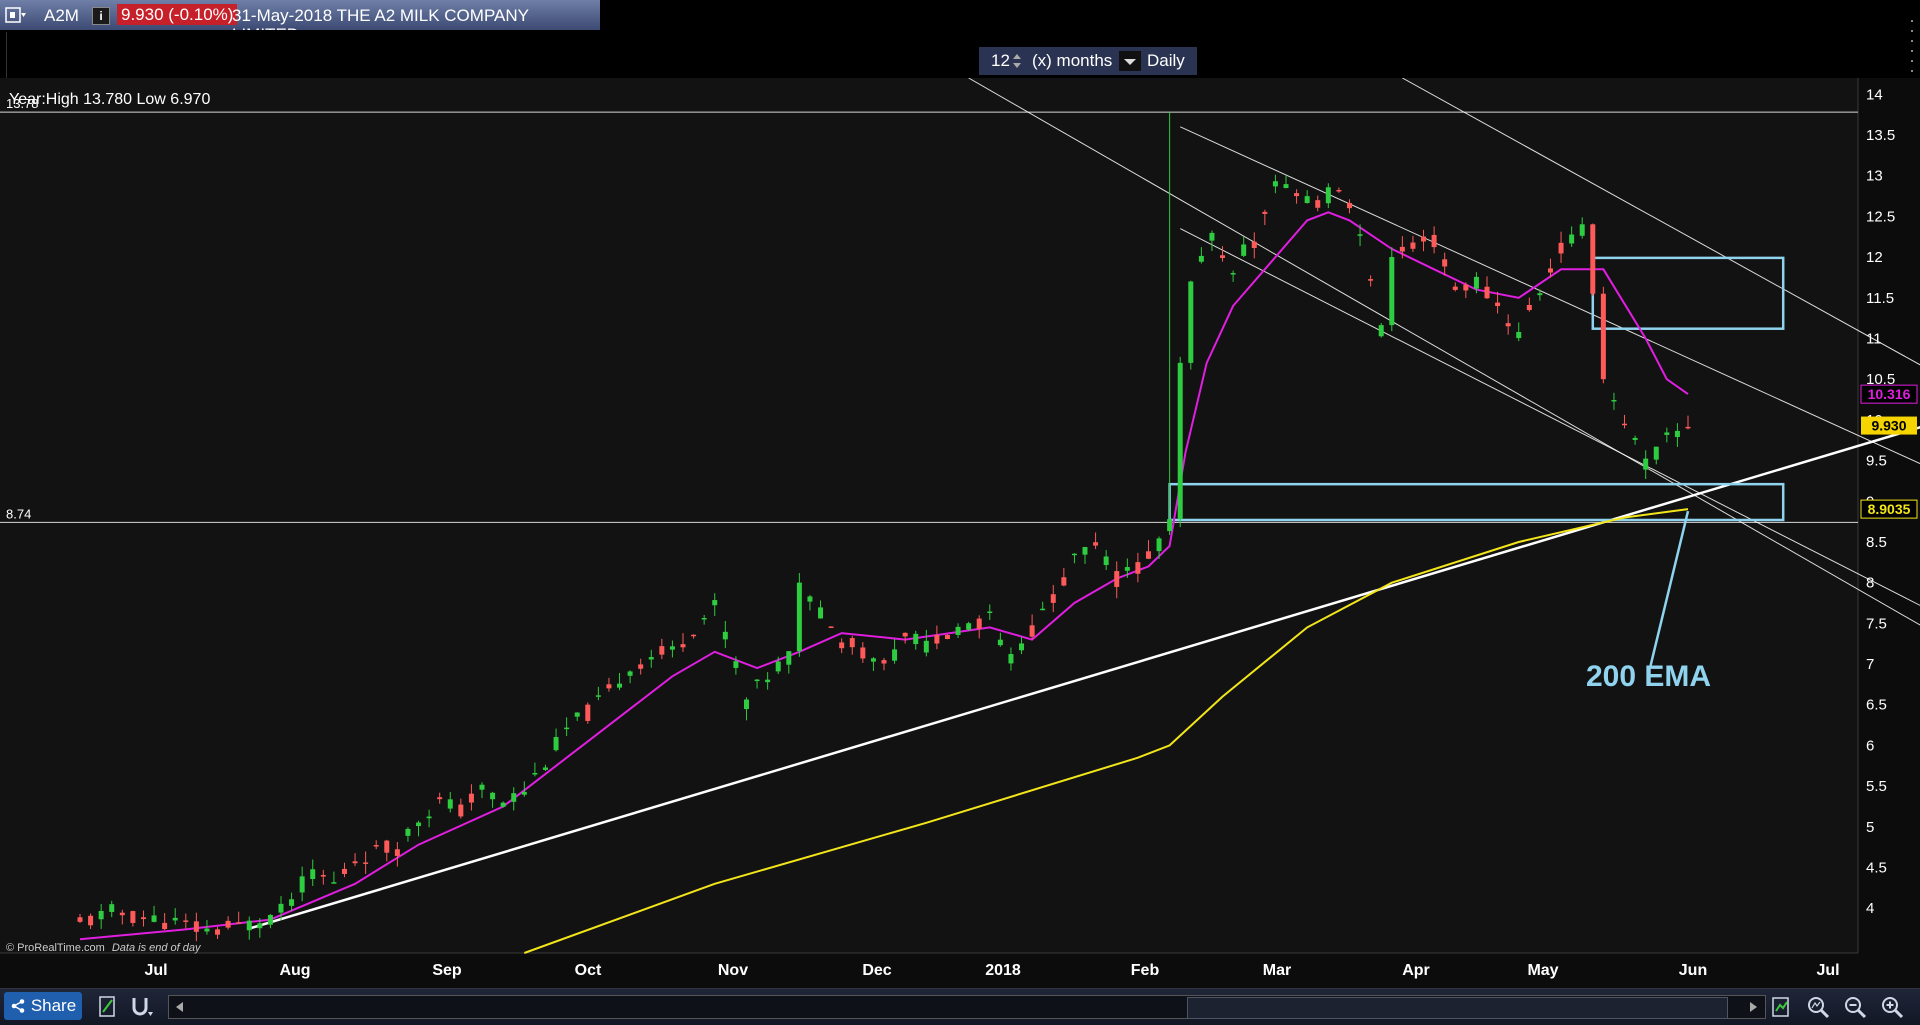 The image size is (1920, 1025). Describe the element at coordinates (1416, 970) in the screenshot. I see `x-tick-label: Apr` at that location.